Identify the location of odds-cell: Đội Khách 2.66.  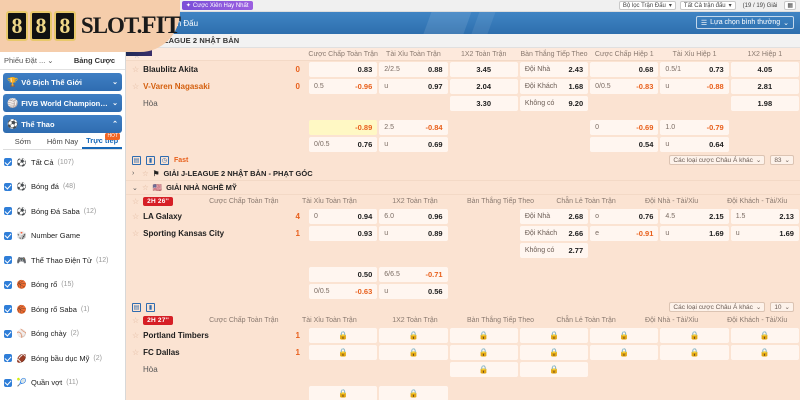
(554, 233).